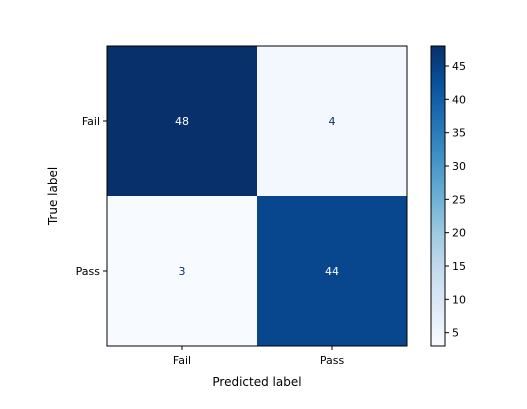  I want to click on y-tick-label: Pass, so click(88, 271).